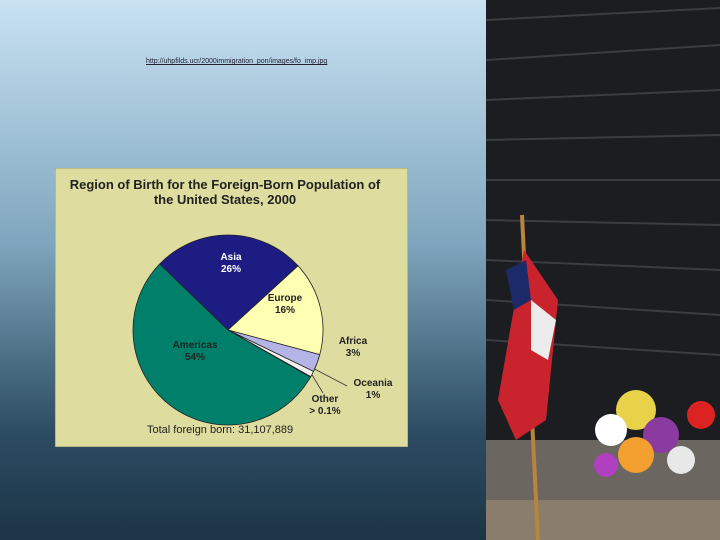  What do you see at coordinates (353, 353) in the screenshot?
I see `value-label: 3%` at bounding box center [353, 353].